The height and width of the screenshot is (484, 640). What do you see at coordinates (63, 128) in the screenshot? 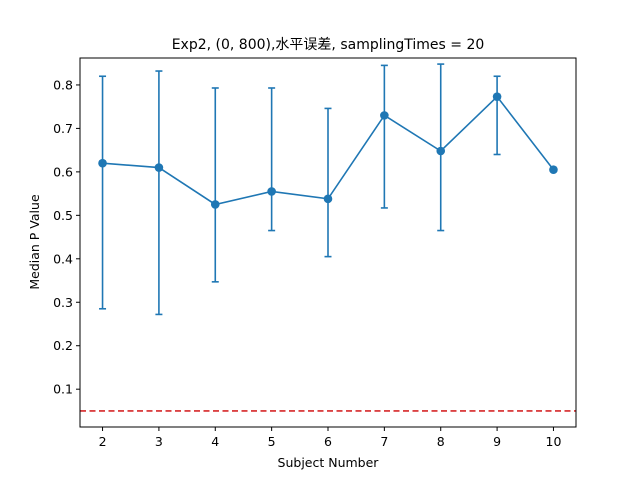
I see `y-tick-label: 0.7` at bounding box center [63, 128].